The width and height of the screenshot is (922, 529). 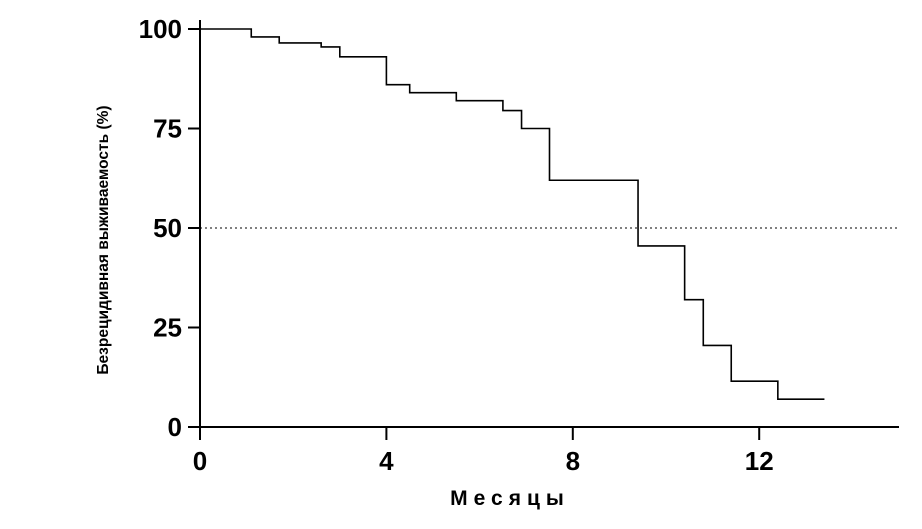 What do you see at coordinates (386, 461) in the screenshot?
I see `x-tick-label: 4` at bounding box center [386, 461].